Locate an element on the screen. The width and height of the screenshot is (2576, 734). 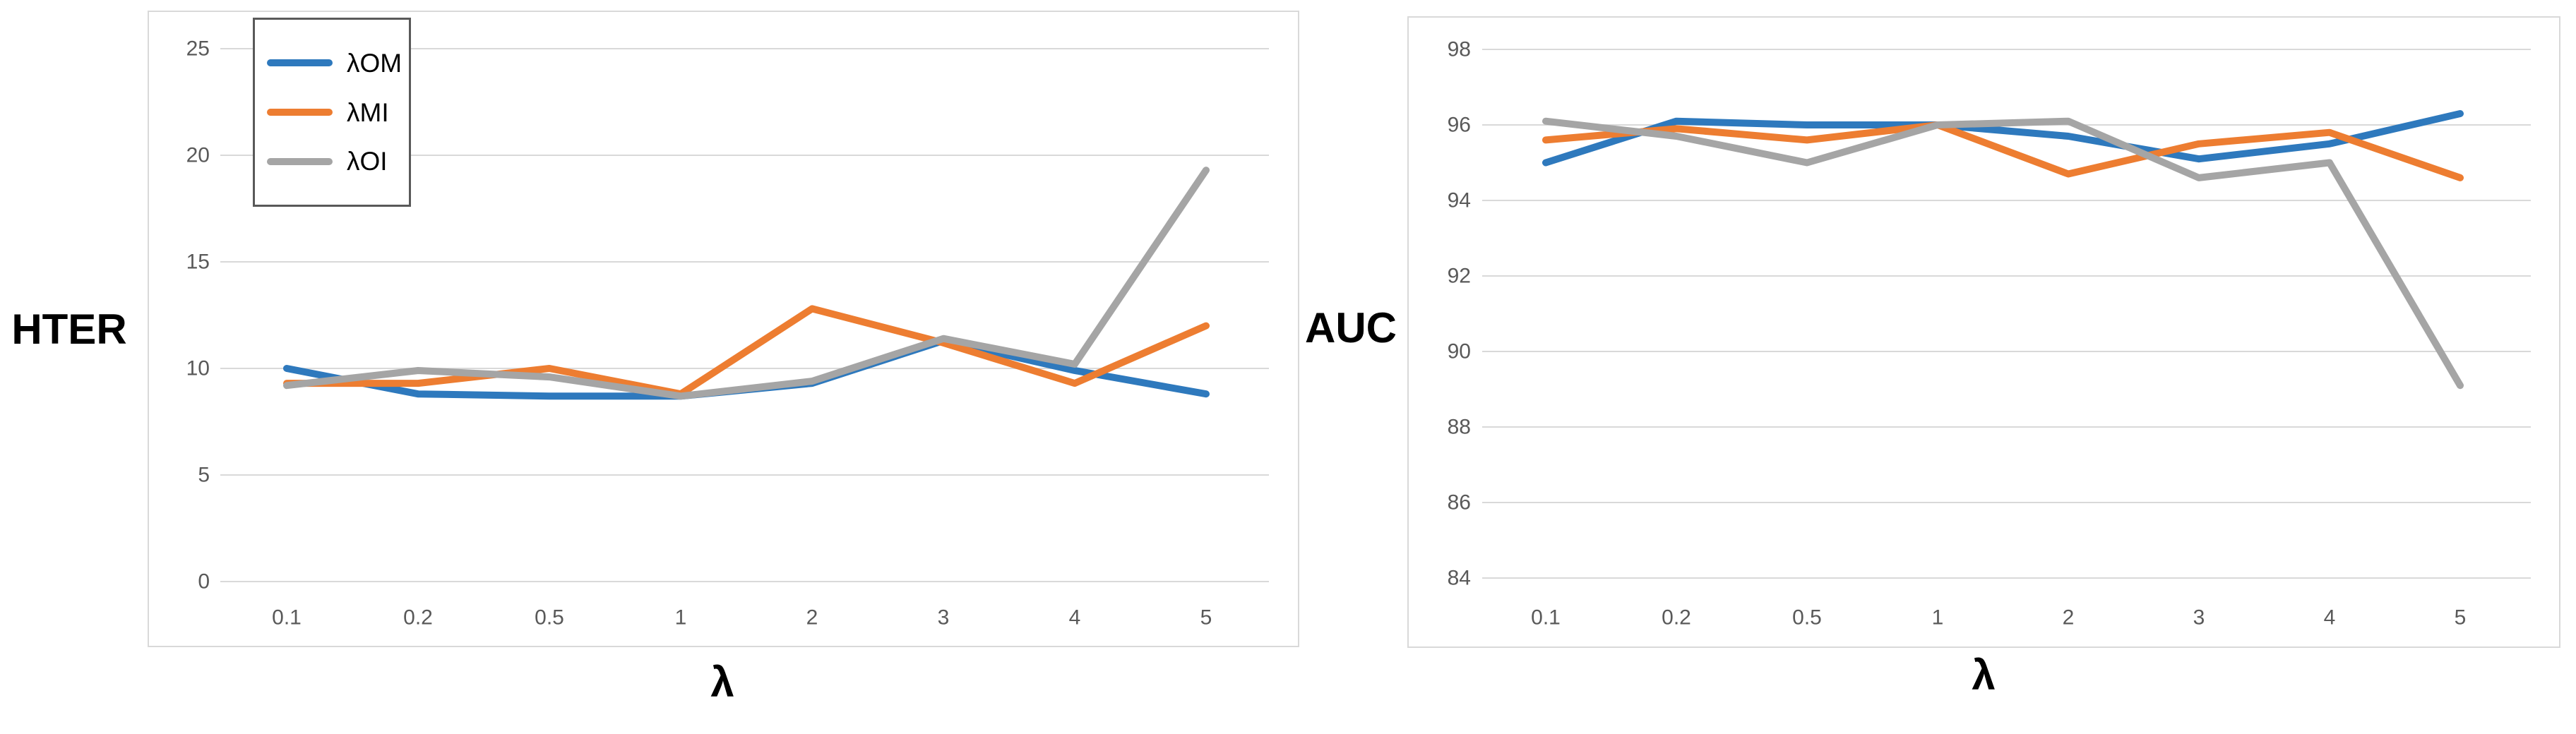
legend-swatch-λOI is located at coordinates (300, 161).